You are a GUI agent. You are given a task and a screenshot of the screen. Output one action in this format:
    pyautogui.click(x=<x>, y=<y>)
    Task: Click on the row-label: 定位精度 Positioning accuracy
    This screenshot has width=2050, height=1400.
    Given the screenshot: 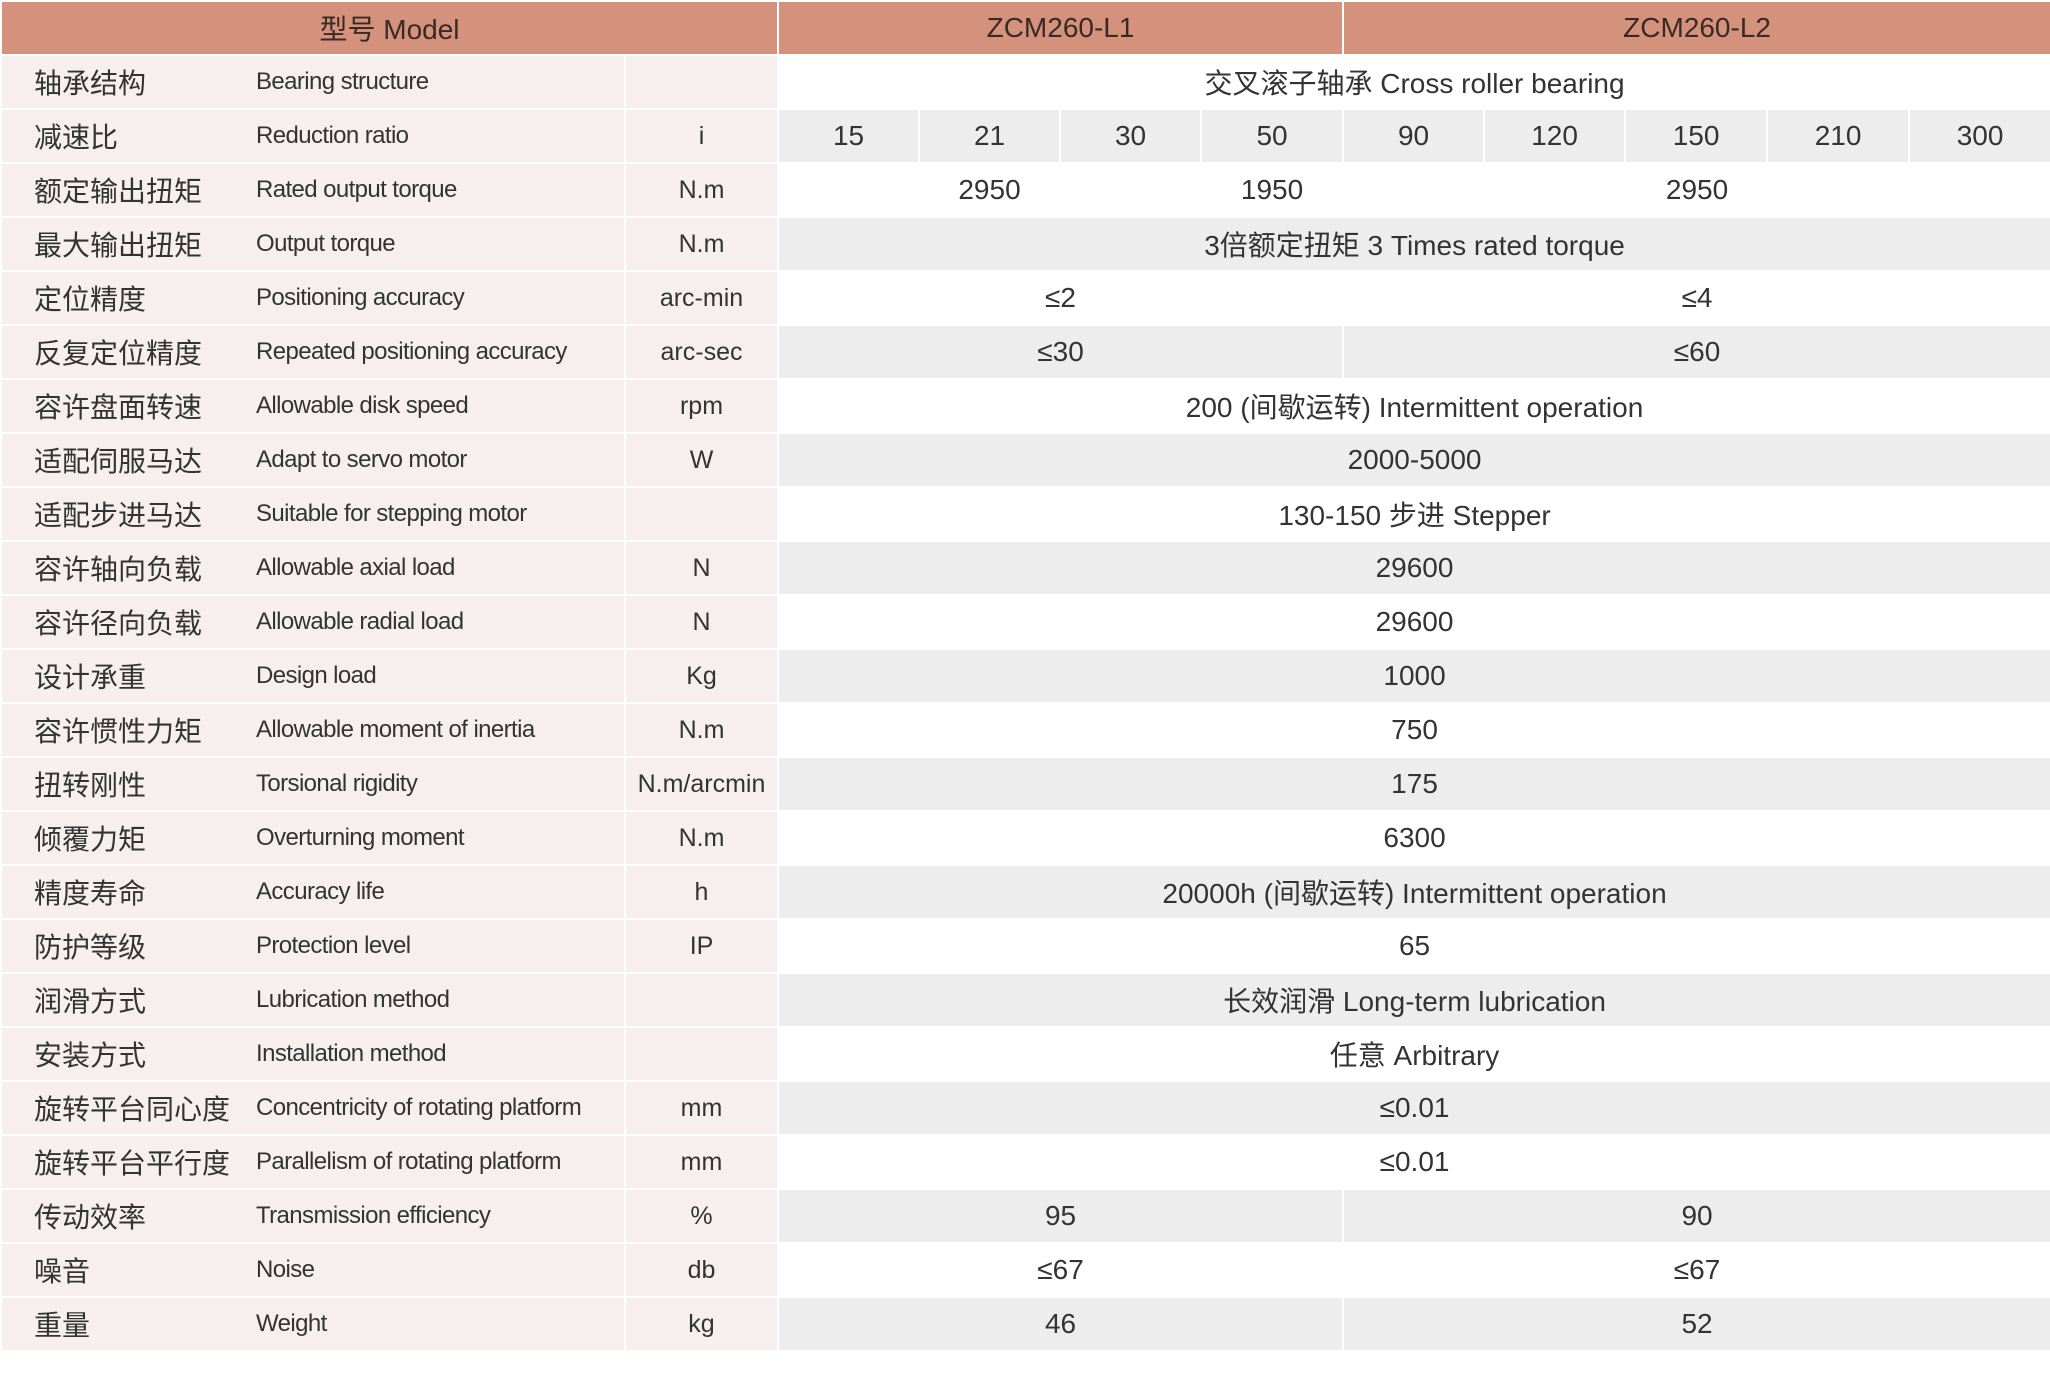 What is the action you would take?
    pyautogui.click(x=313, y=298)
    